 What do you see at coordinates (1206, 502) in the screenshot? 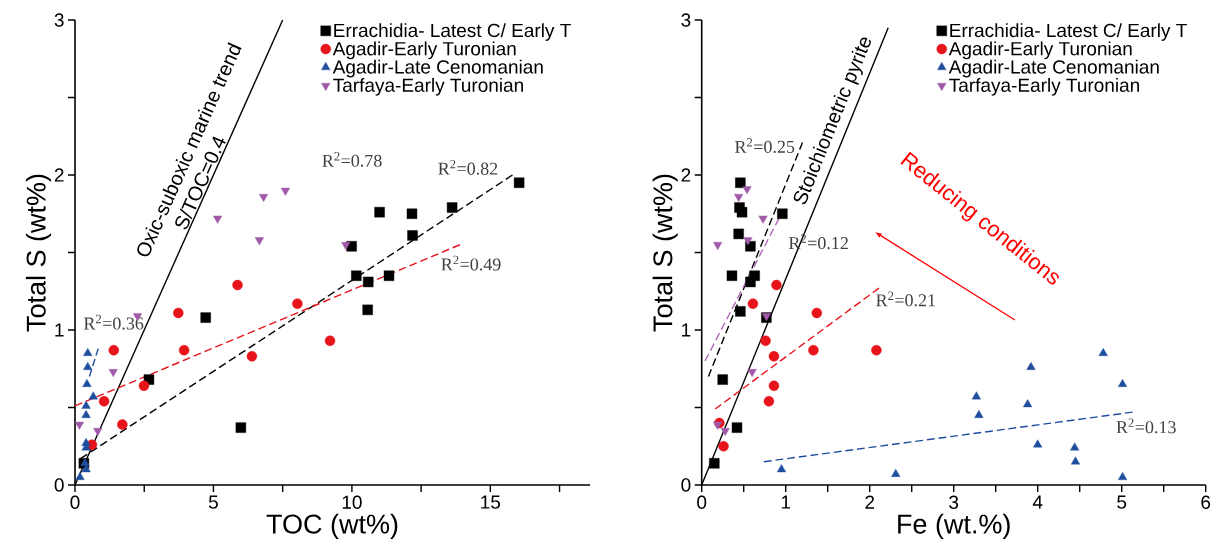
I see `x-tick-label: 6` at bounding box center [1206, 502].